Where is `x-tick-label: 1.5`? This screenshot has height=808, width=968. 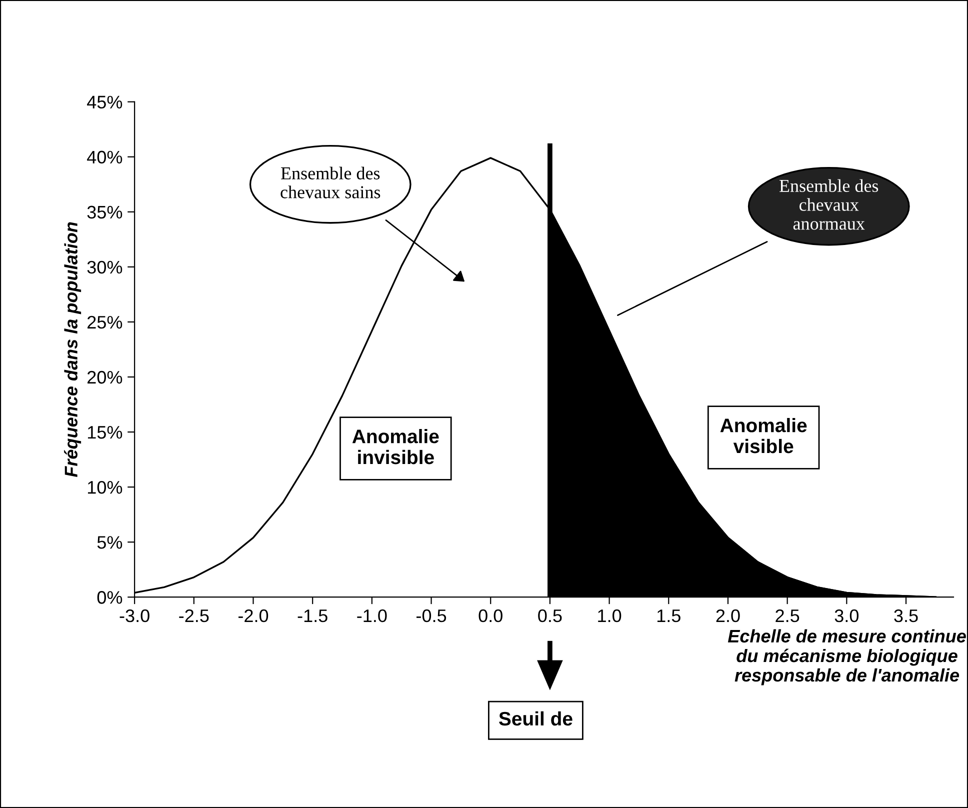 x-tick-label: 1.5 is located at coordinates (668, 616).